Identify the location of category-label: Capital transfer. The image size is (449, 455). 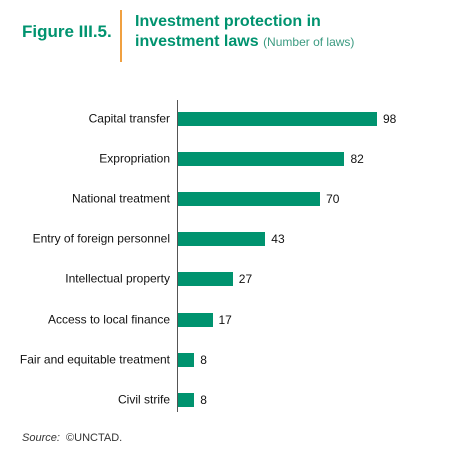
(129, 118).